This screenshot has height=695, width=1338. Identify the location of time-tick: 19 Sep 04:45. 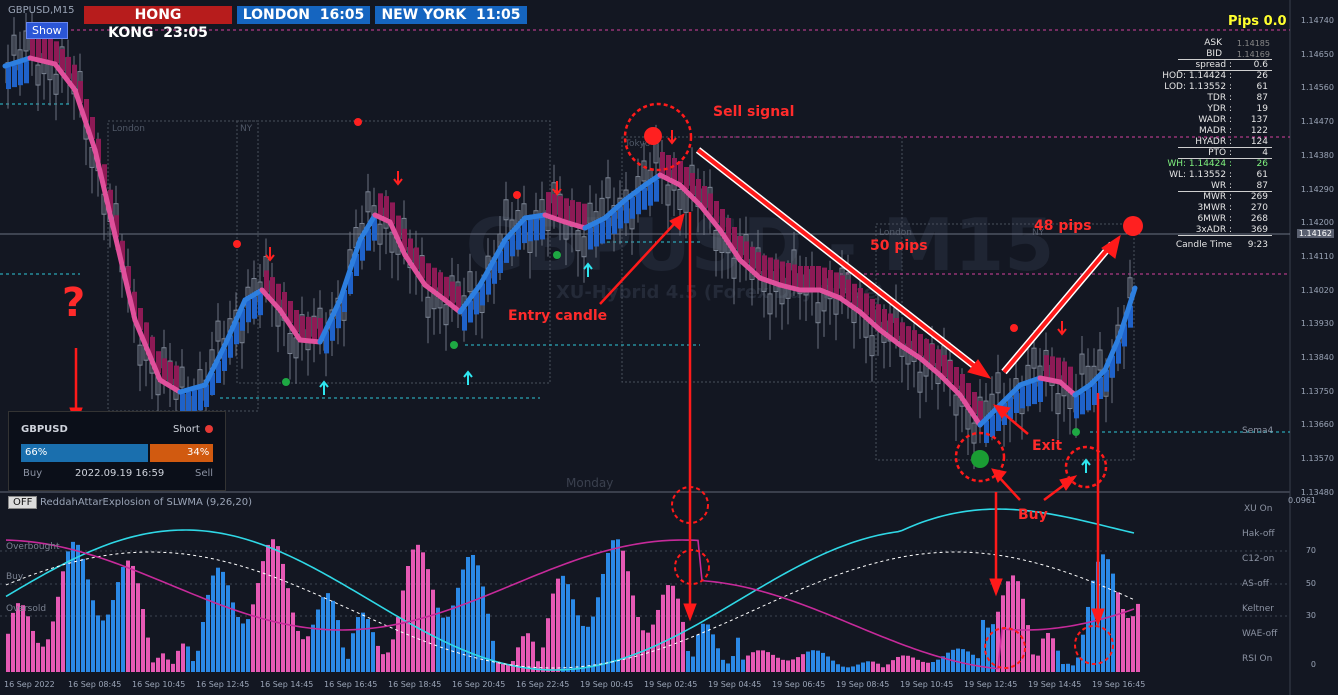
(735, 684).